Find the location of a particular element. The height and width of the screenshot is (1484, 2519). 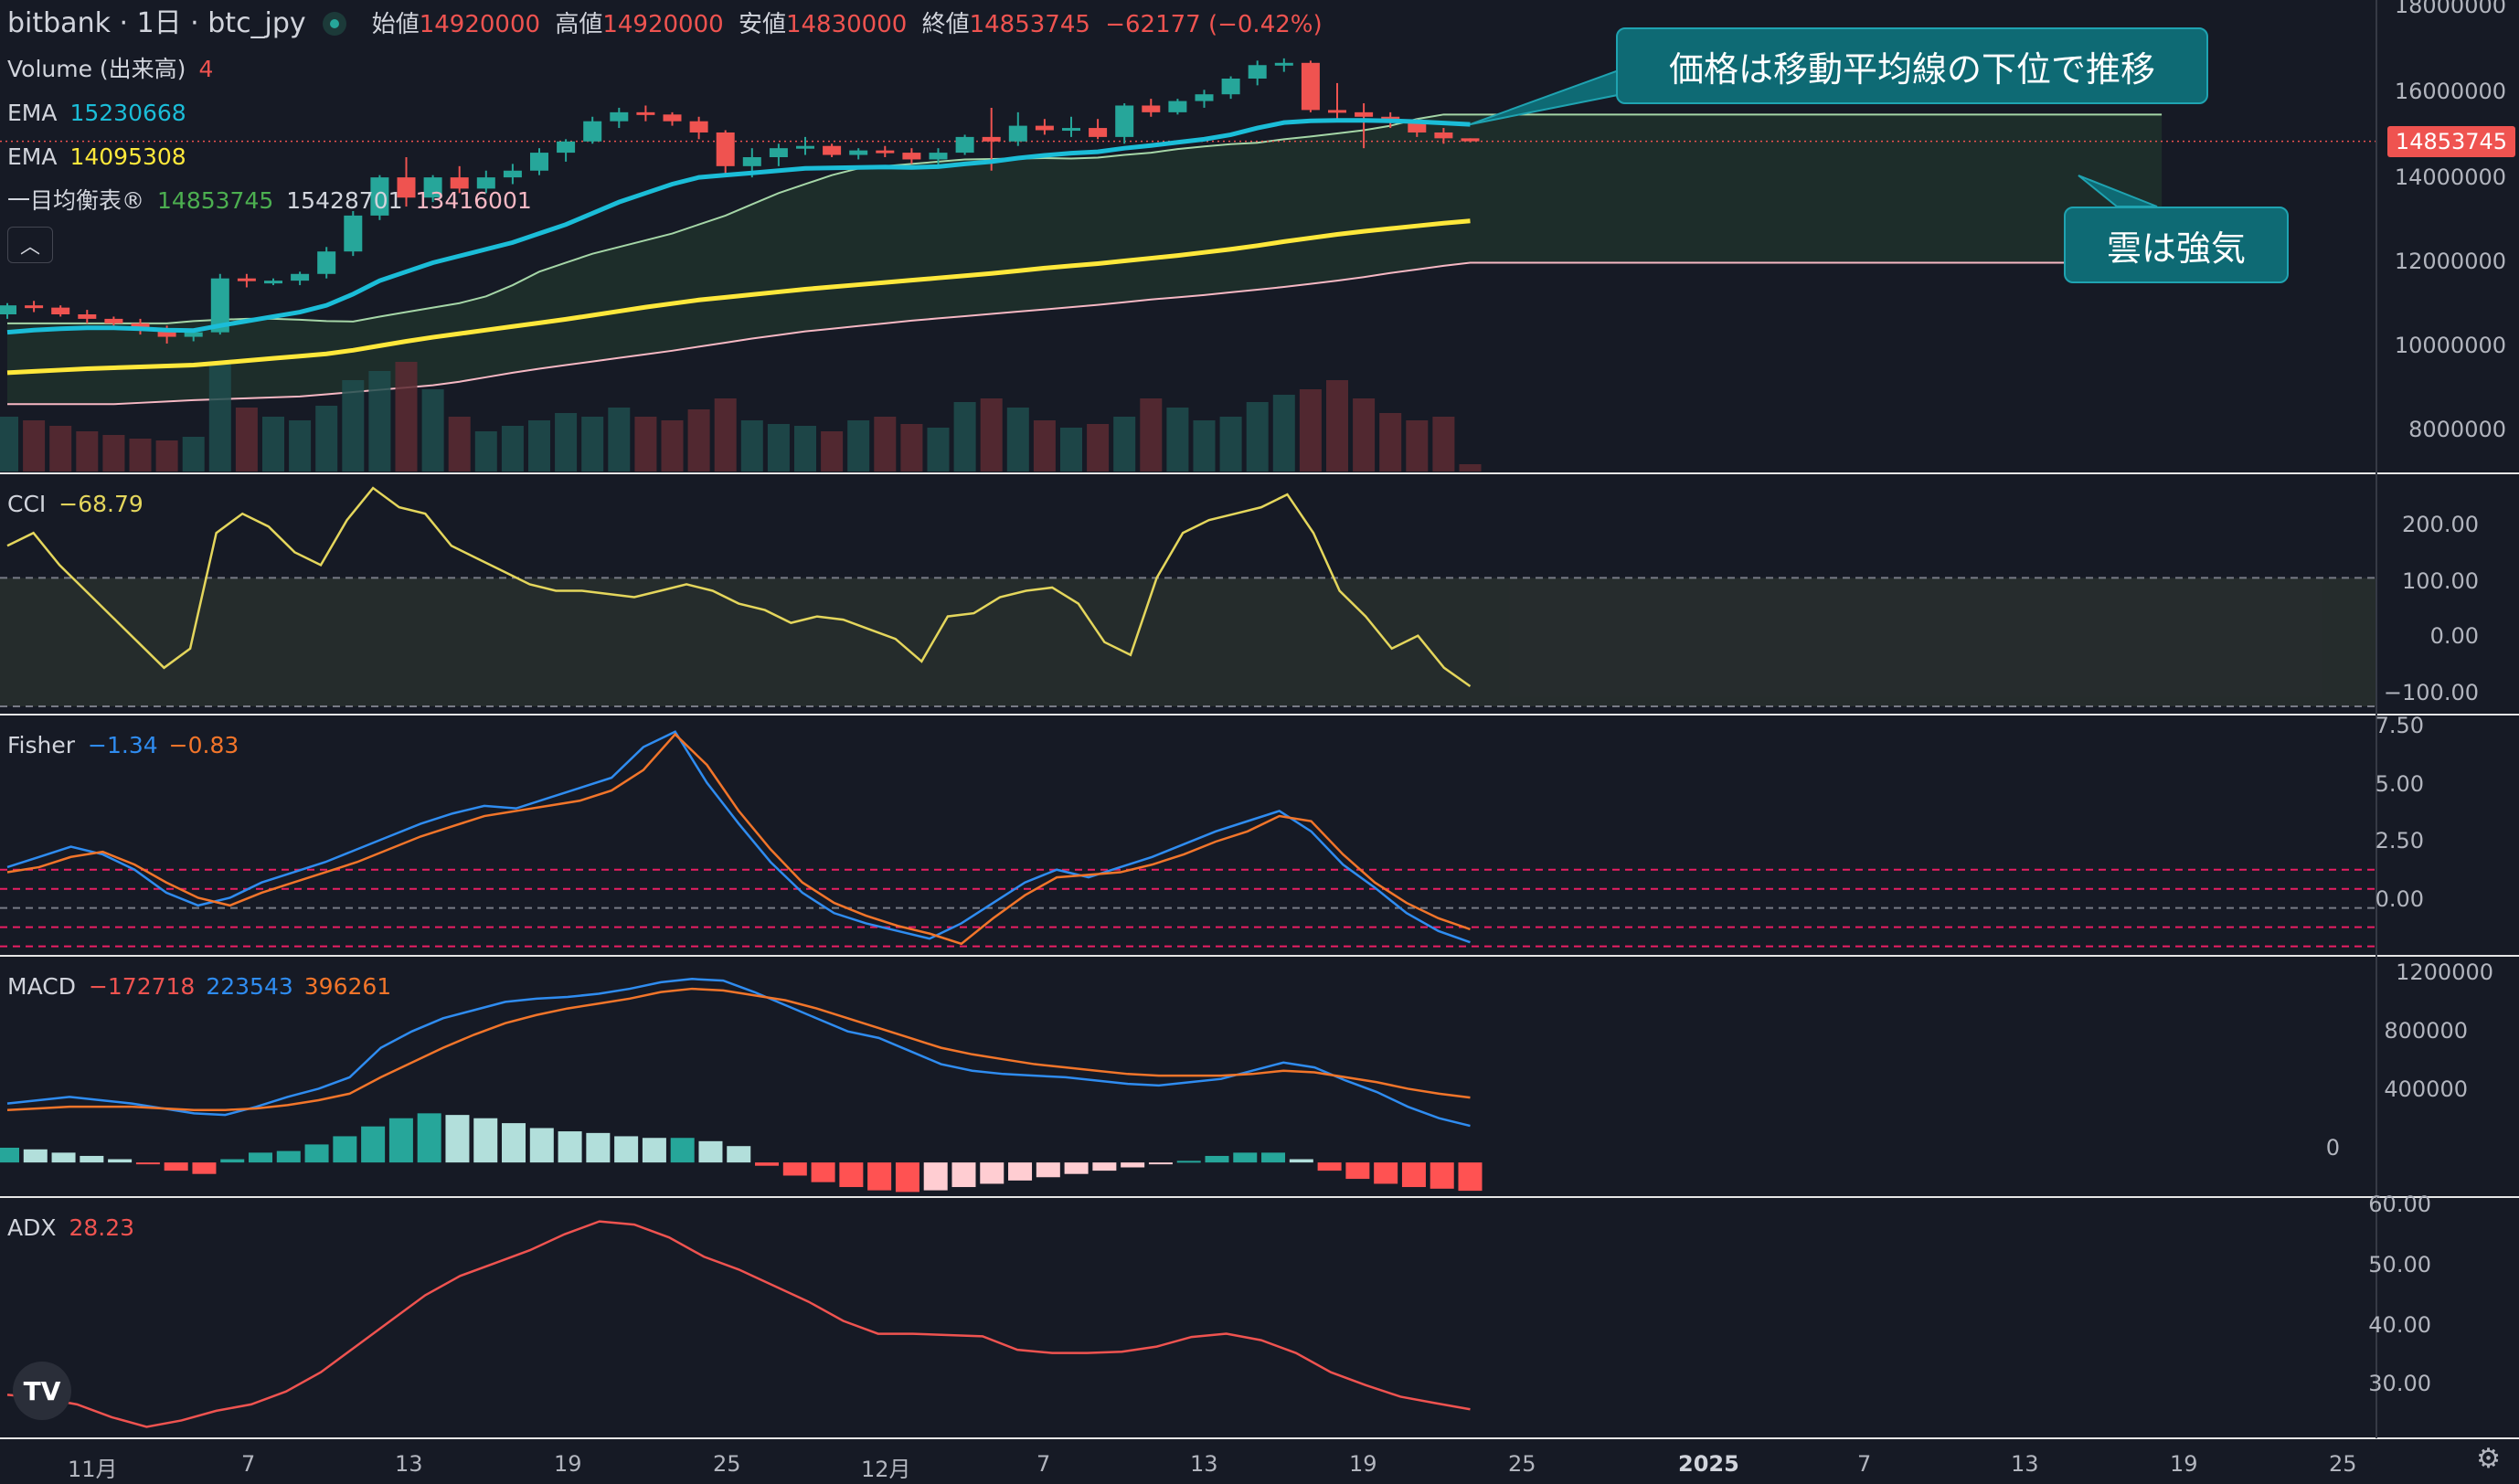

callout-price-below-ma: 価格は移動平均線の下位で推移 is located at coordinates (1912, 66).